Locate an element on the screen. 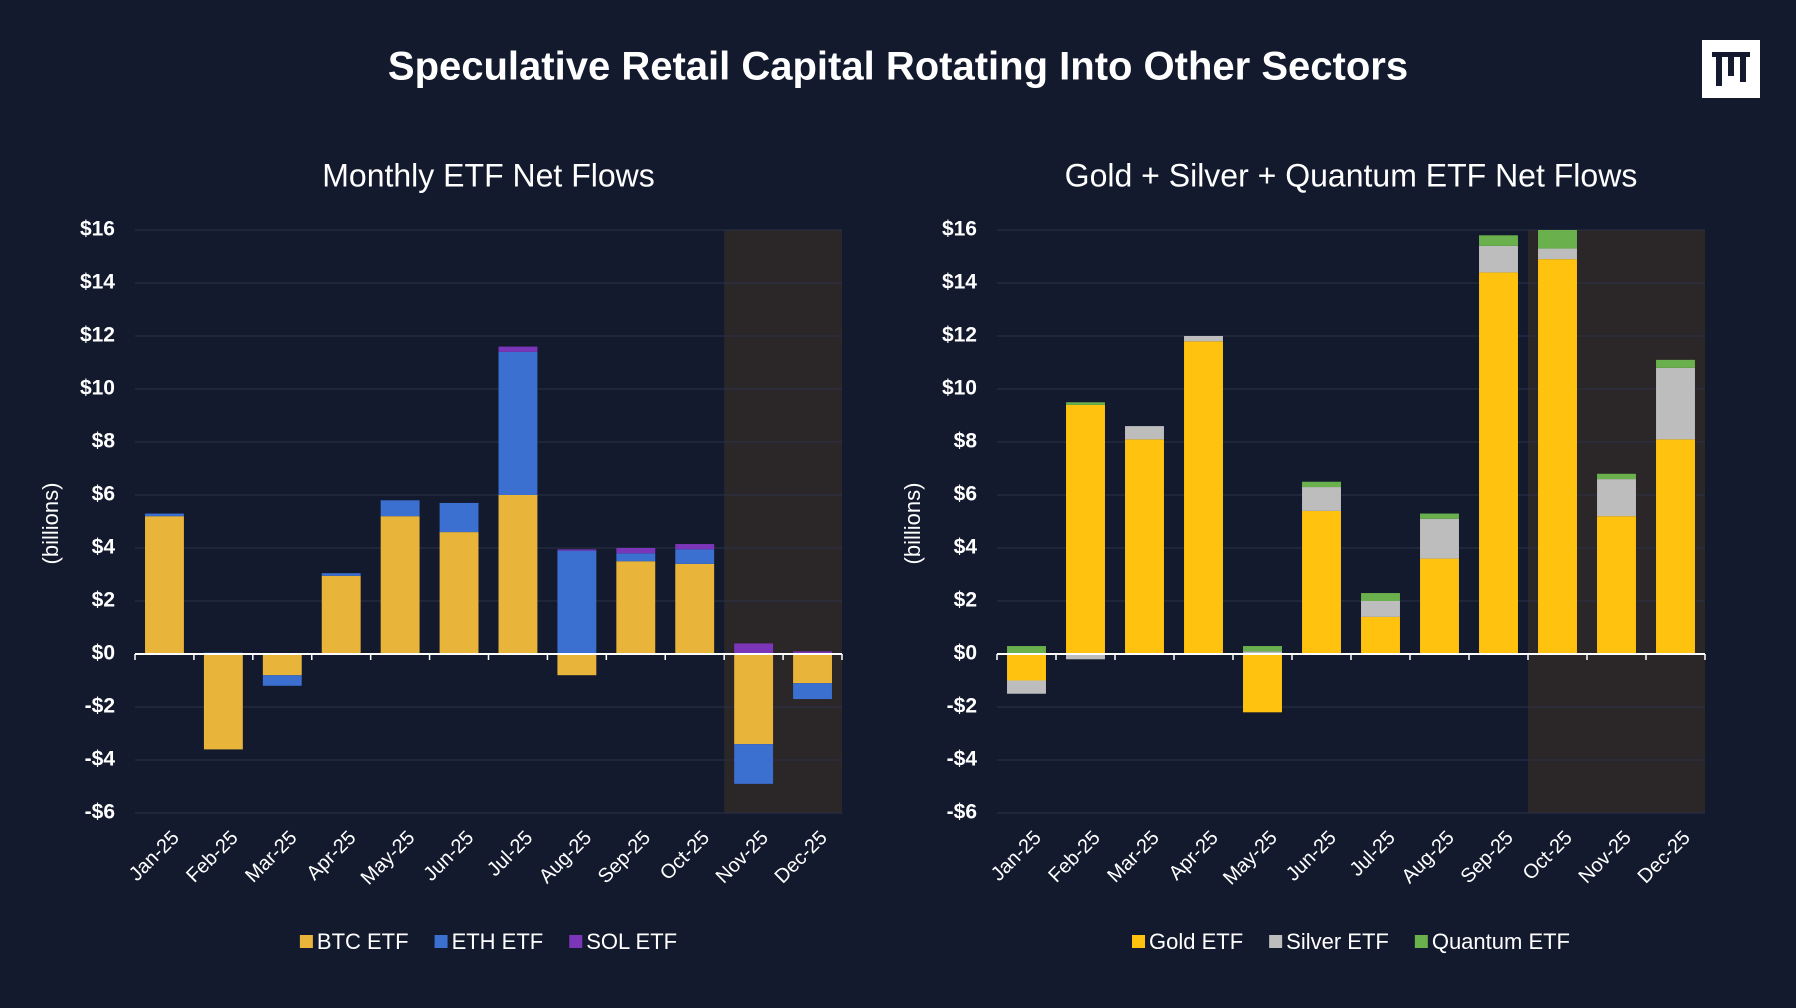  x-tick-label: Nov-25 is located at coordinates (1605, 857).